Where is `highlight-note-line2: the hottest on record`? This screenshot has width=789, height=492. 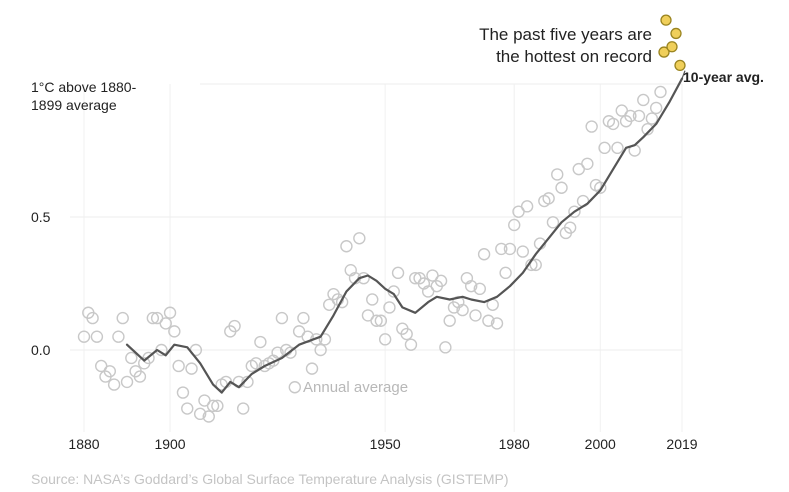 highlight-note-line2: the hottest on record is located at coordinates (574, 56).